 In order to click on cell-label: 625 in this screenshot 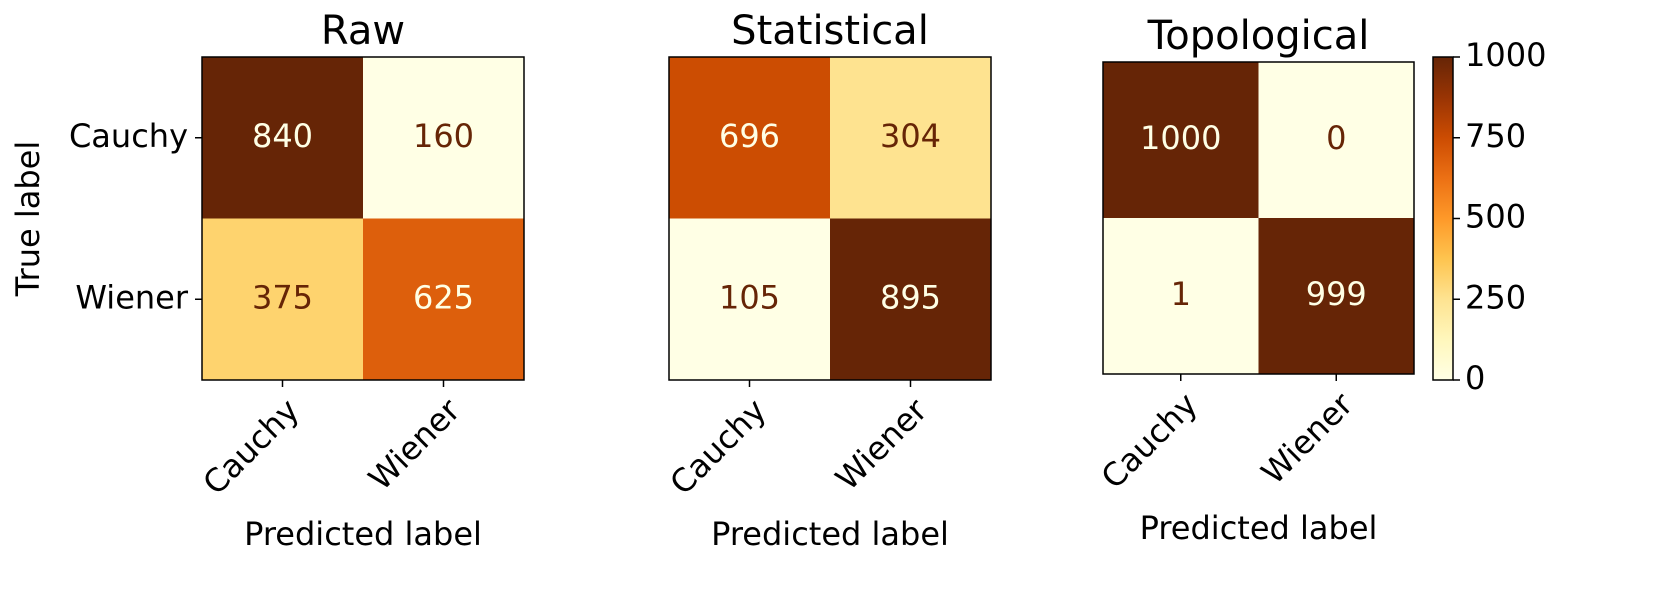, I will do `click(443, 297)`.